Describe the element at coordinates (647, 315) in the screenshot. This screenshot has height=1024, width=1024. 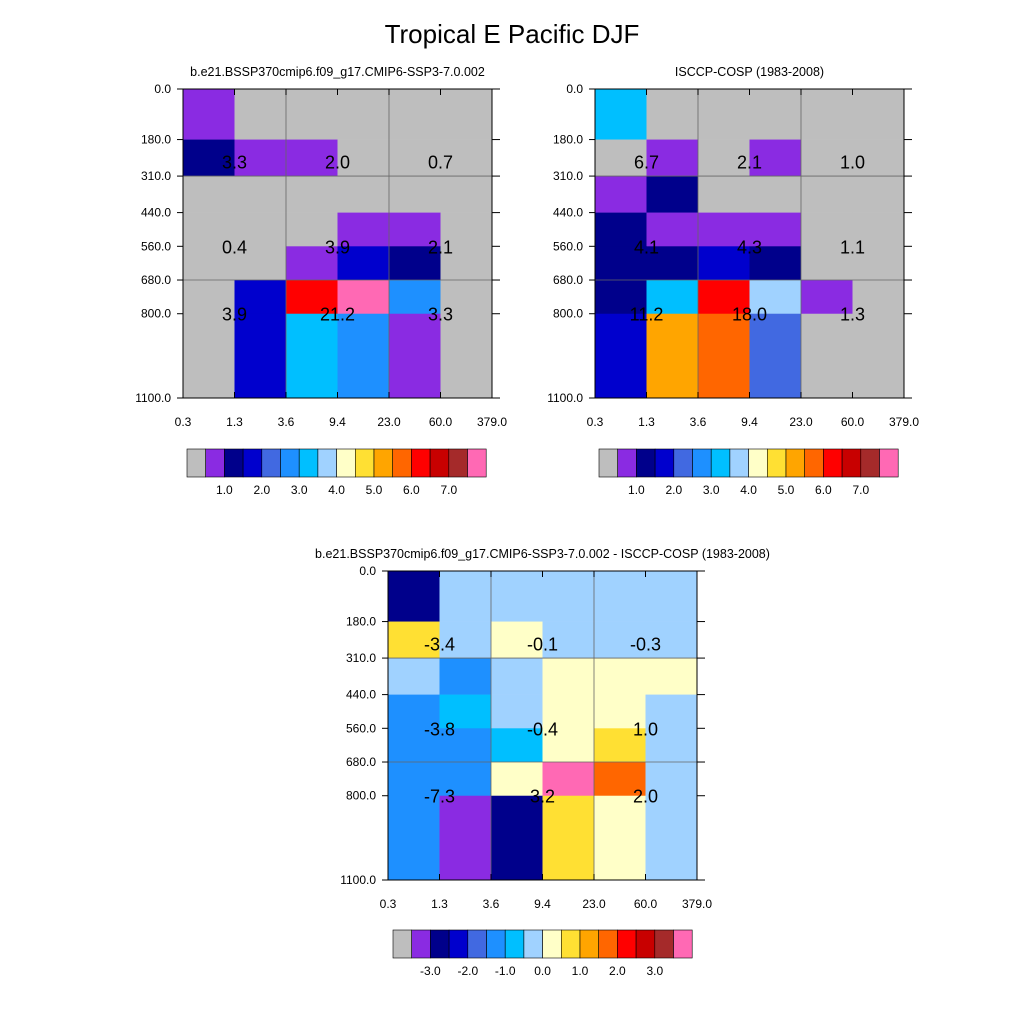
I see `cell-value-label: 11.2` at that location.